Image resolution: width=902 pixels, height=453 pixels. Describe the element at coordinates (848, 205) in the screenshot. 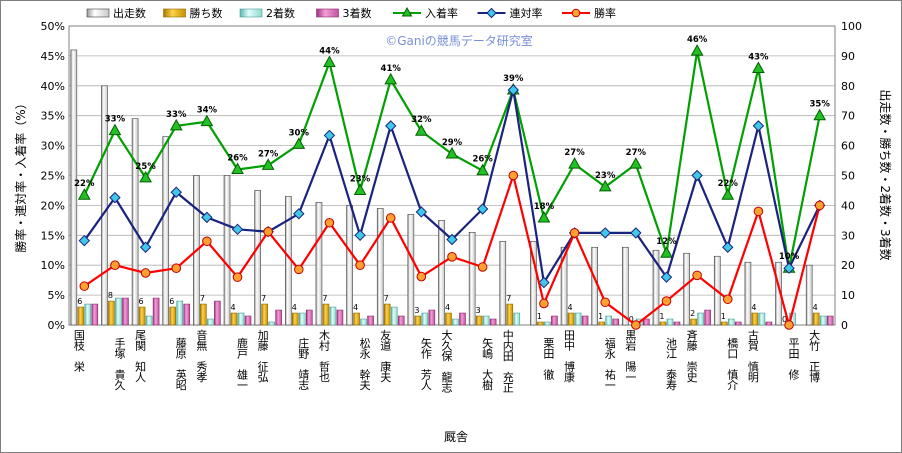

I see `right-tick-label: 40` at that location.